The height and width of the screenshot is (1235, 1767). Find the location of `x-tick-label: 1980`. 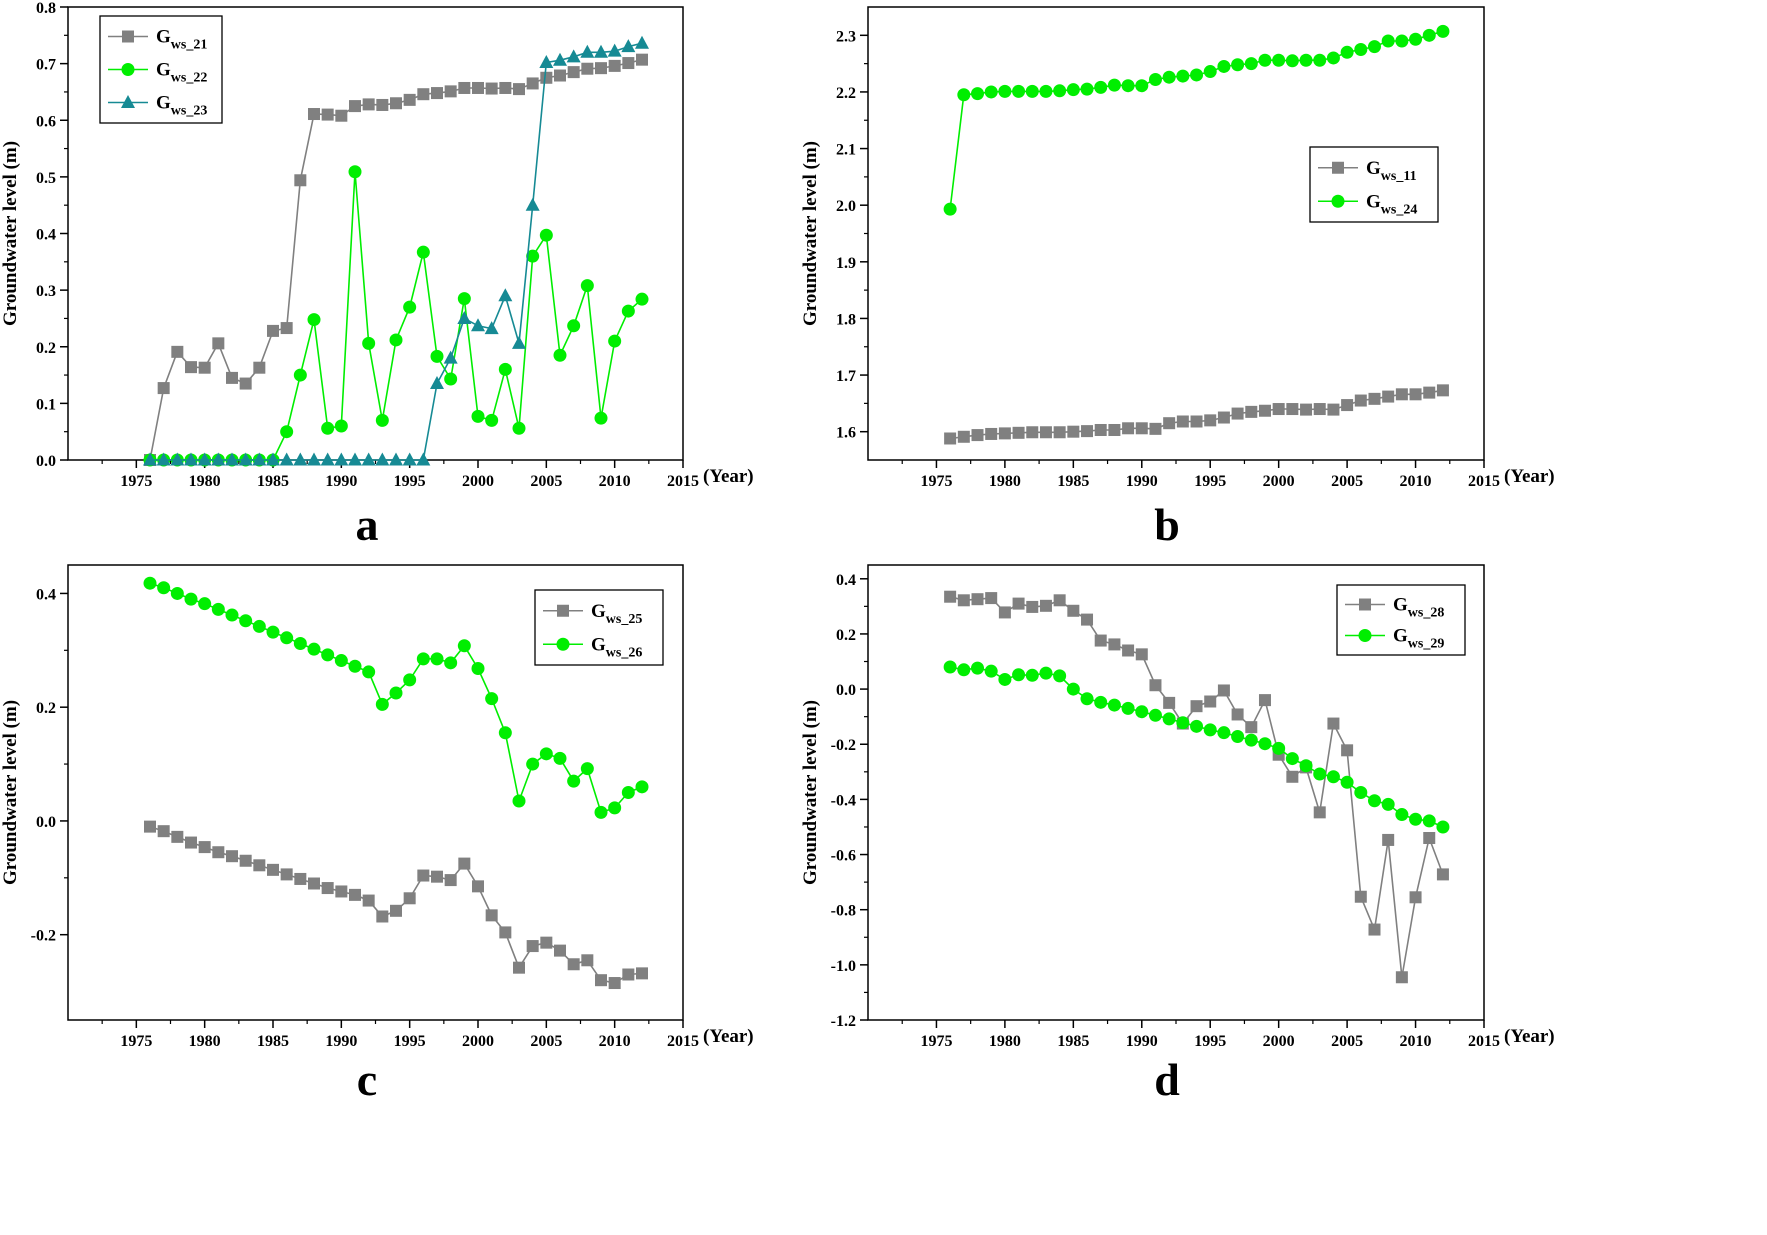

x-tick-label: 1980 is located at coordinates (1005, 1041).